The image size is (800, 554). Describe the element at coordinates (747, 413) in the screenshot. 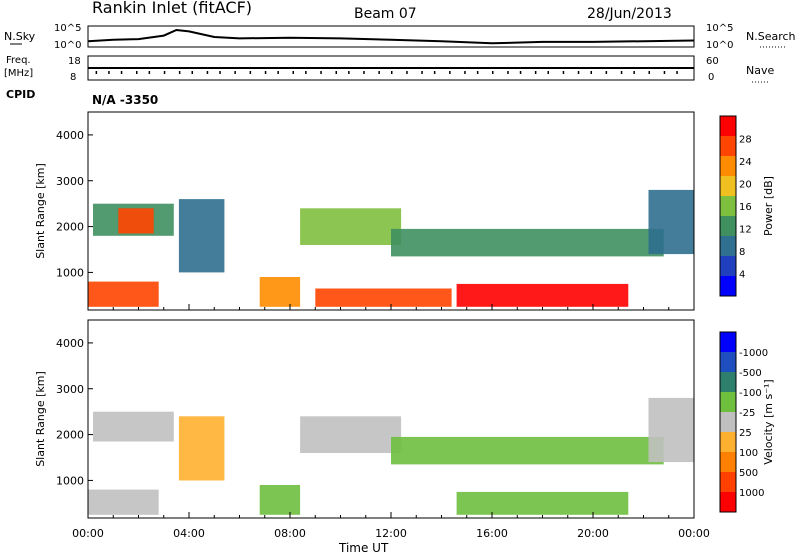

I see `velocity-colorbar-tick: -25` at that location.